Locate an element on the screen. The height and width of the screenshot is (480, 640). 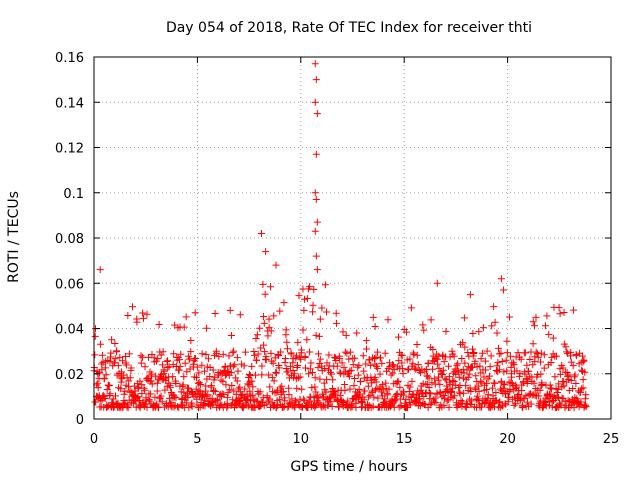
x-tick-label: 5 is located at coordinates (197, 439).